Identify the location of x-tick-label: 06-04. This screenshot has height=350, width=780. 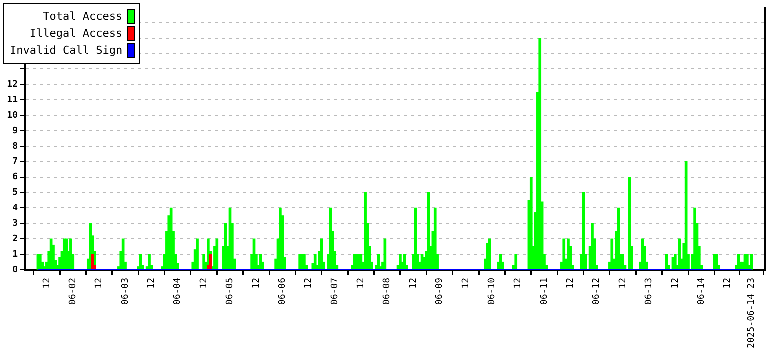
(178, 292).